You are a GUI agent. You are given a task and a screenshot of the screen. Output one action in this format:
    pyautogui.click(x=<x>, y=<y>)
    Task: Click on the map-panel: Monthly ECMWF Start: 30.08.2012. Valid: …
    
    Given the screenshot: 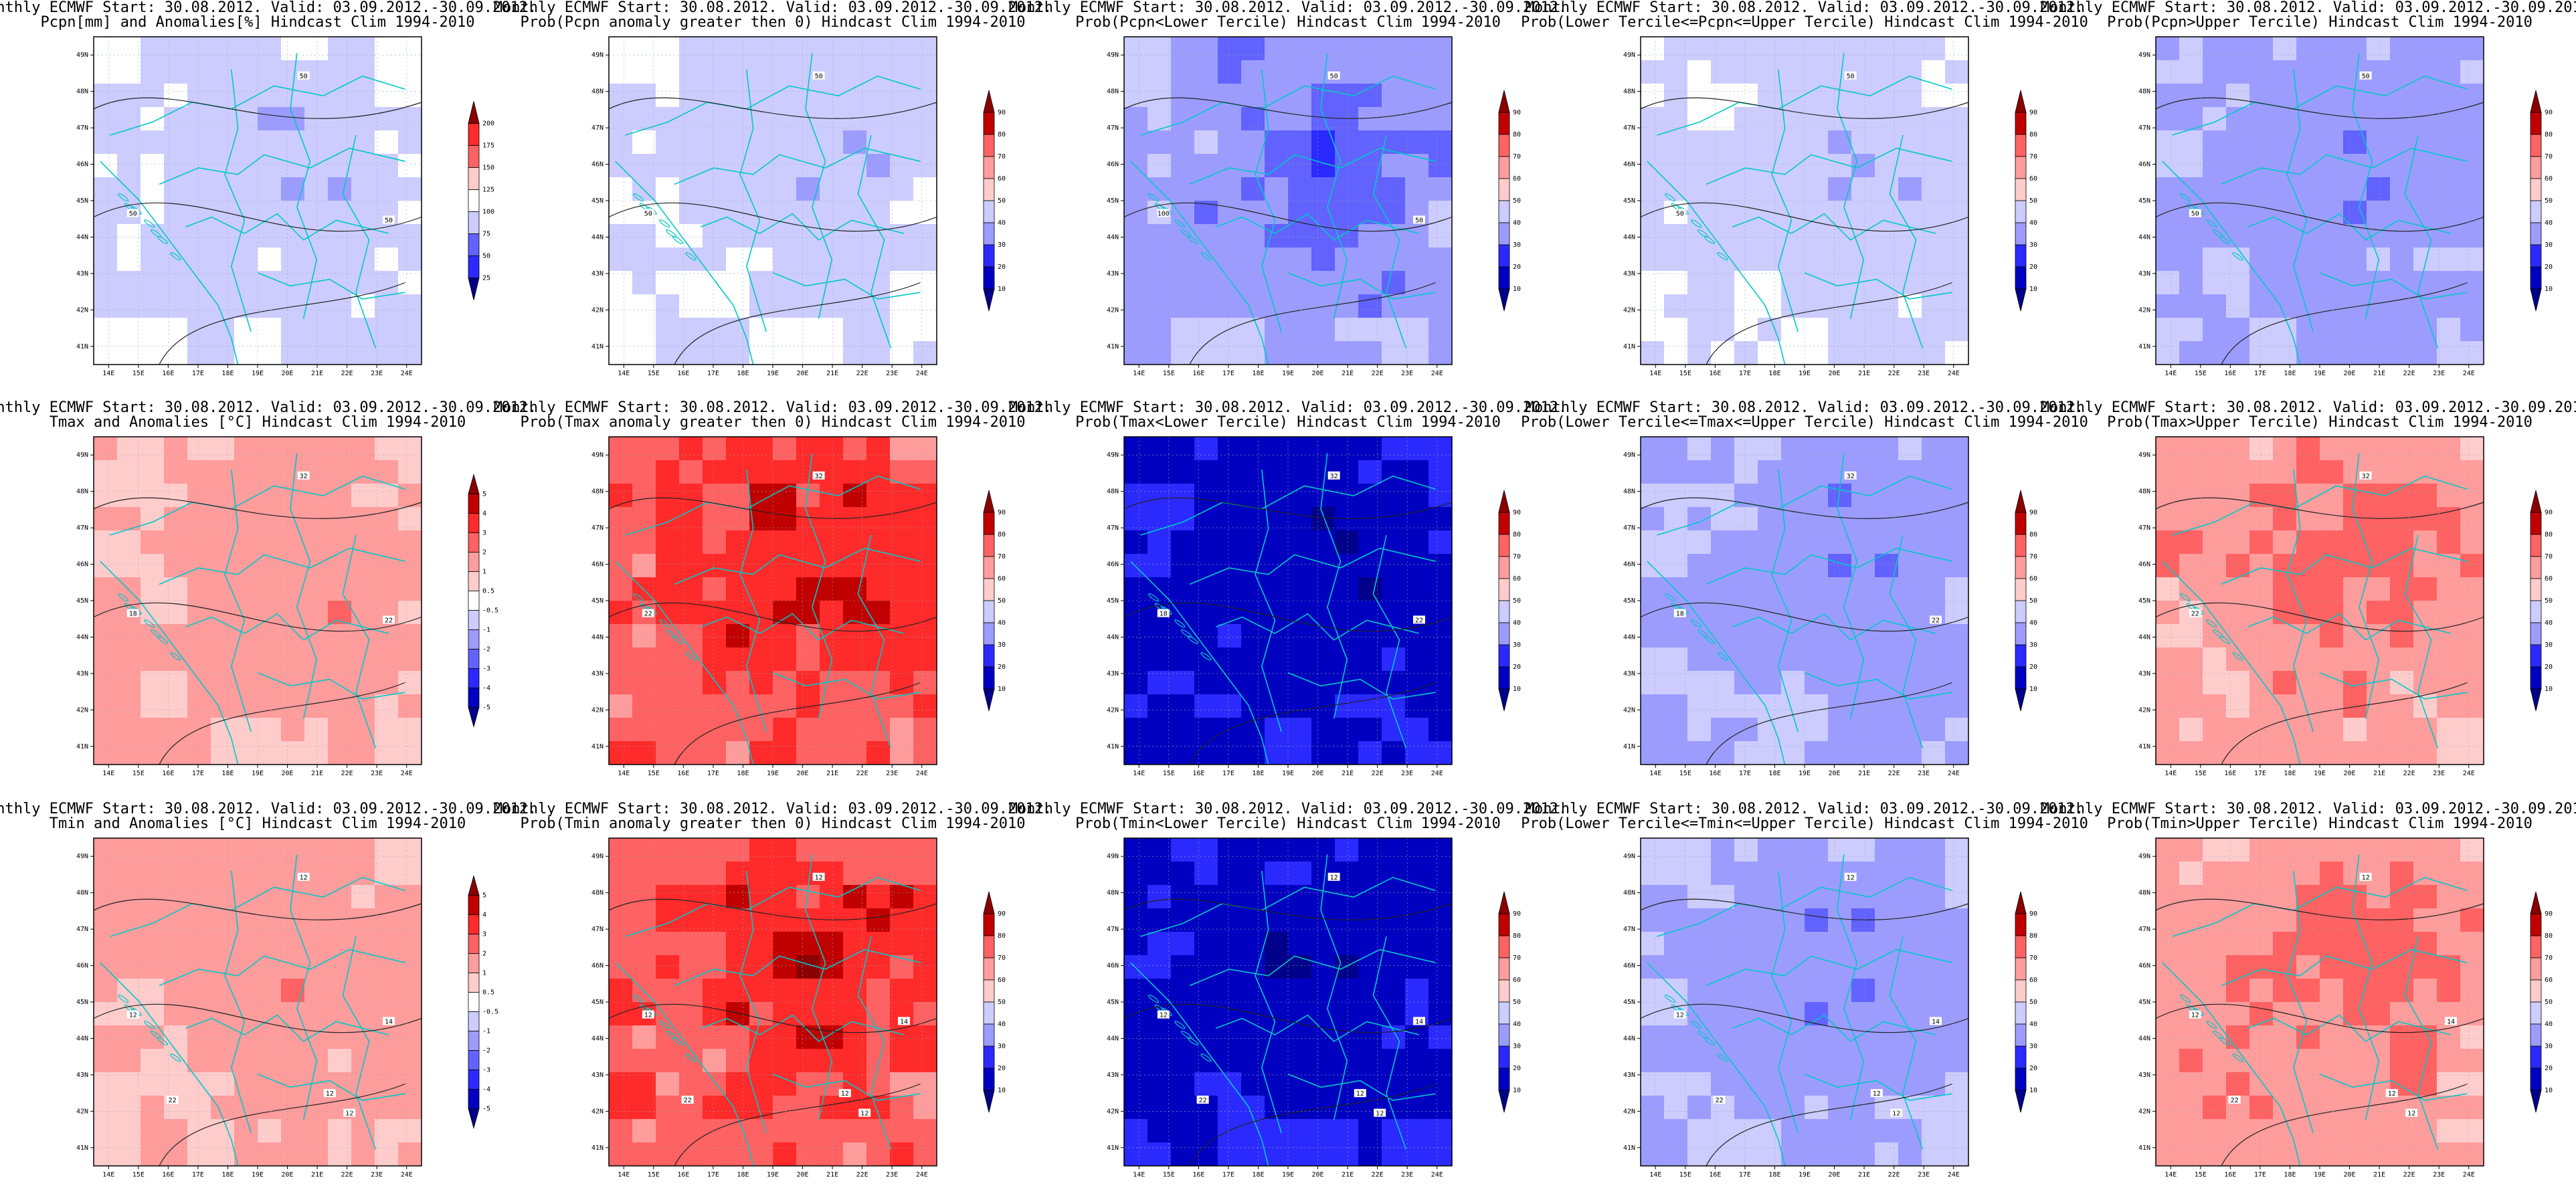 What is the action you would take?
    pyautogui.click(x=268, y=588)
    